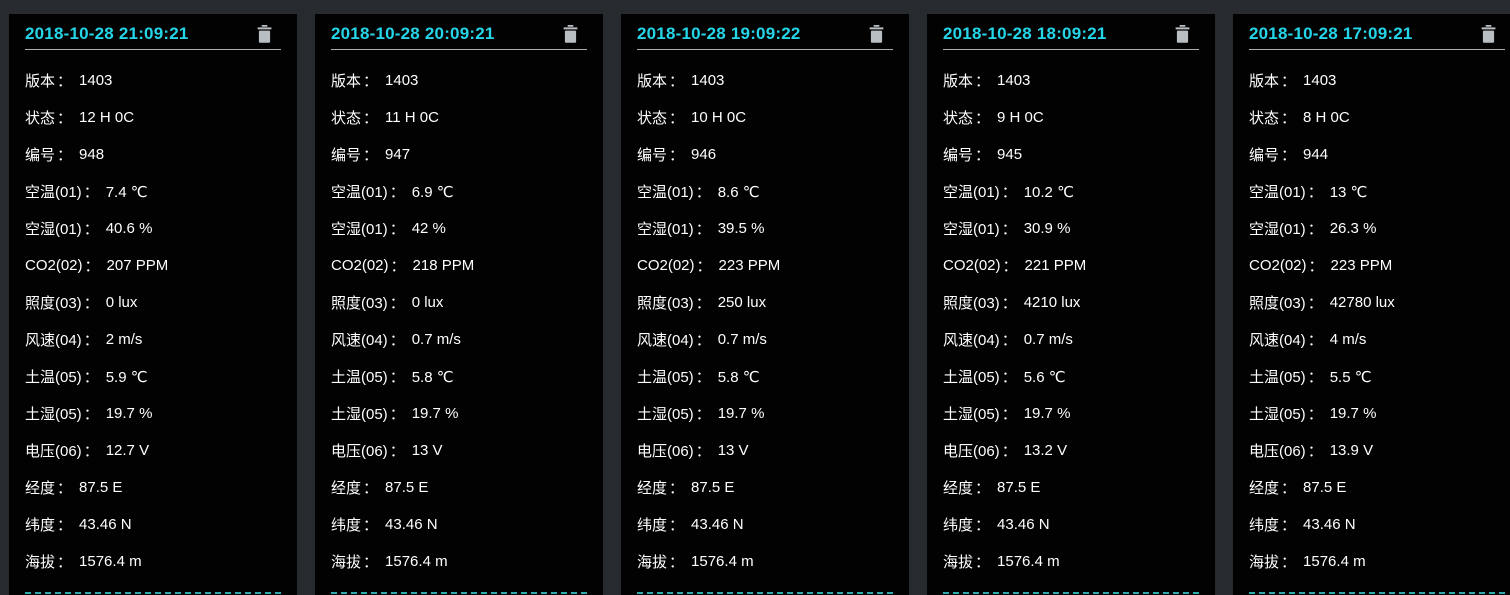 The width and height of the screenshot is (1510, 595). I want to click on sensor-row: 风速(04)： 2 m/s, so click(153, 339).